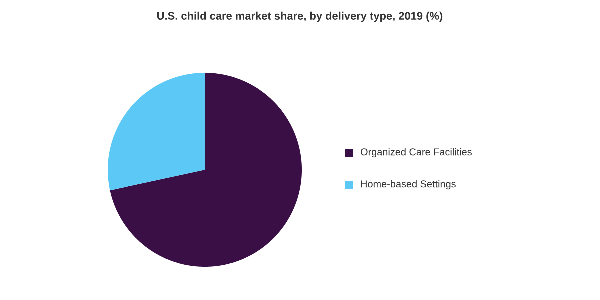 The image size is (600, 300). Describe the element at coordinates (300, 17) in the screenshot. I see `chart-title: U.S. child care market share, by delivery type, 2019 (%)` at that location.